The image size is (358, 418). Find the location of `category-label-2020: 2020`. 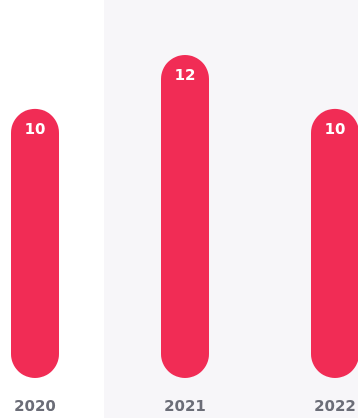

category-label-2020: 2020 is located at coordinates (35, 406).